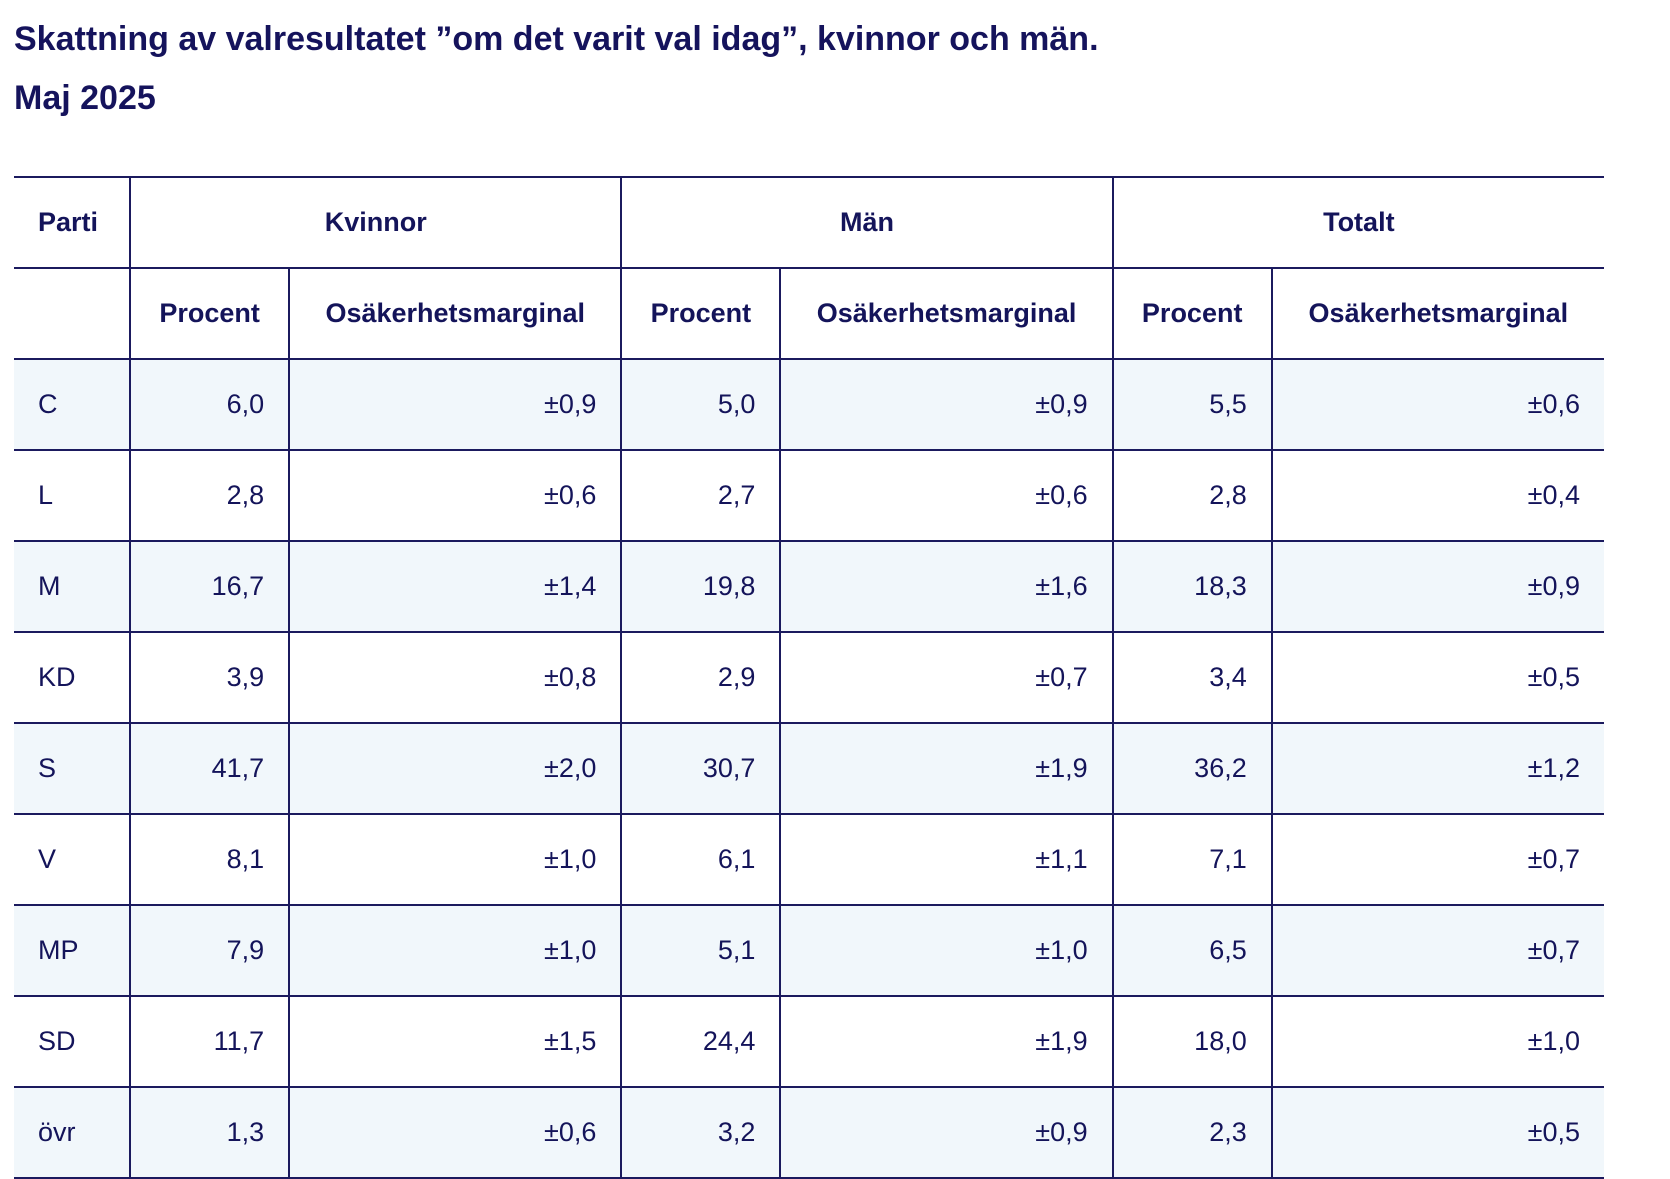 The image size is (1670, 1179). What do you see at coordinates (210, 1132) in the screenshot?
I see `procent-kvinnor-cell: 1,3` at bounding box center [210, 1132].